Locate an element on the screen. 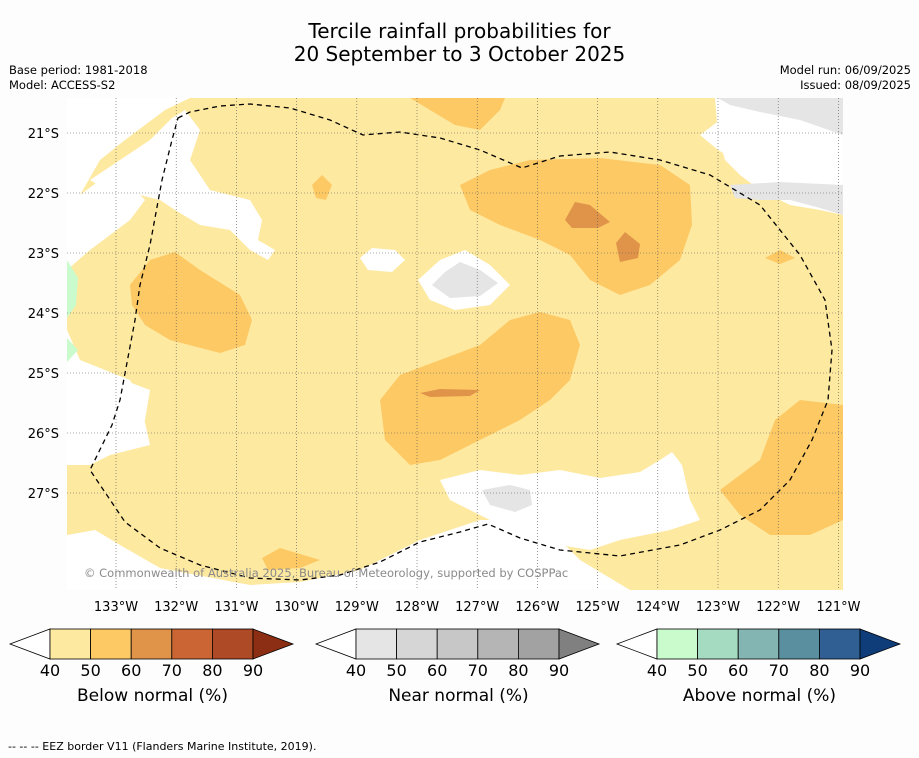 Image resolution: width=919 pixels, height=758 pixels. base-period: Base period: 1981-2018 is located at coordinates (78, 70).